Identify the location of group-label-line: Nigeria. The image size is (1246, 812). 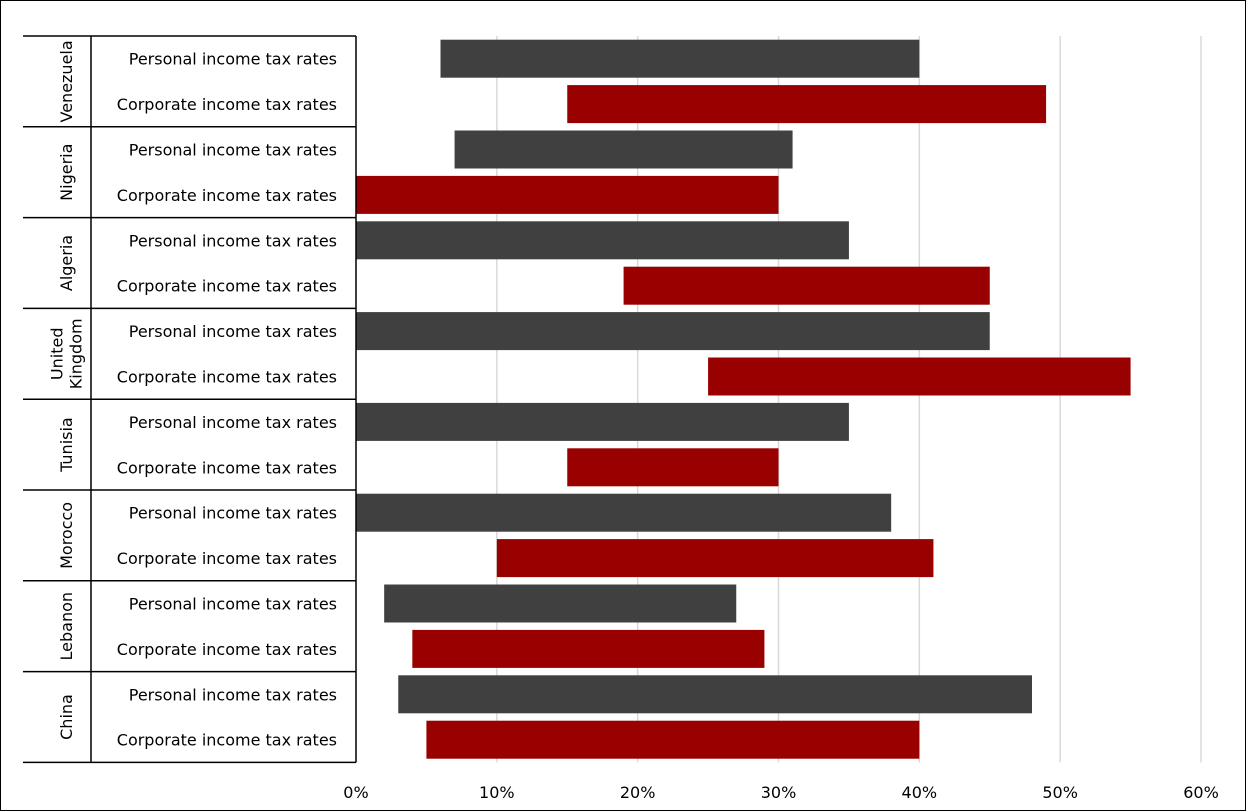
(66, 172).